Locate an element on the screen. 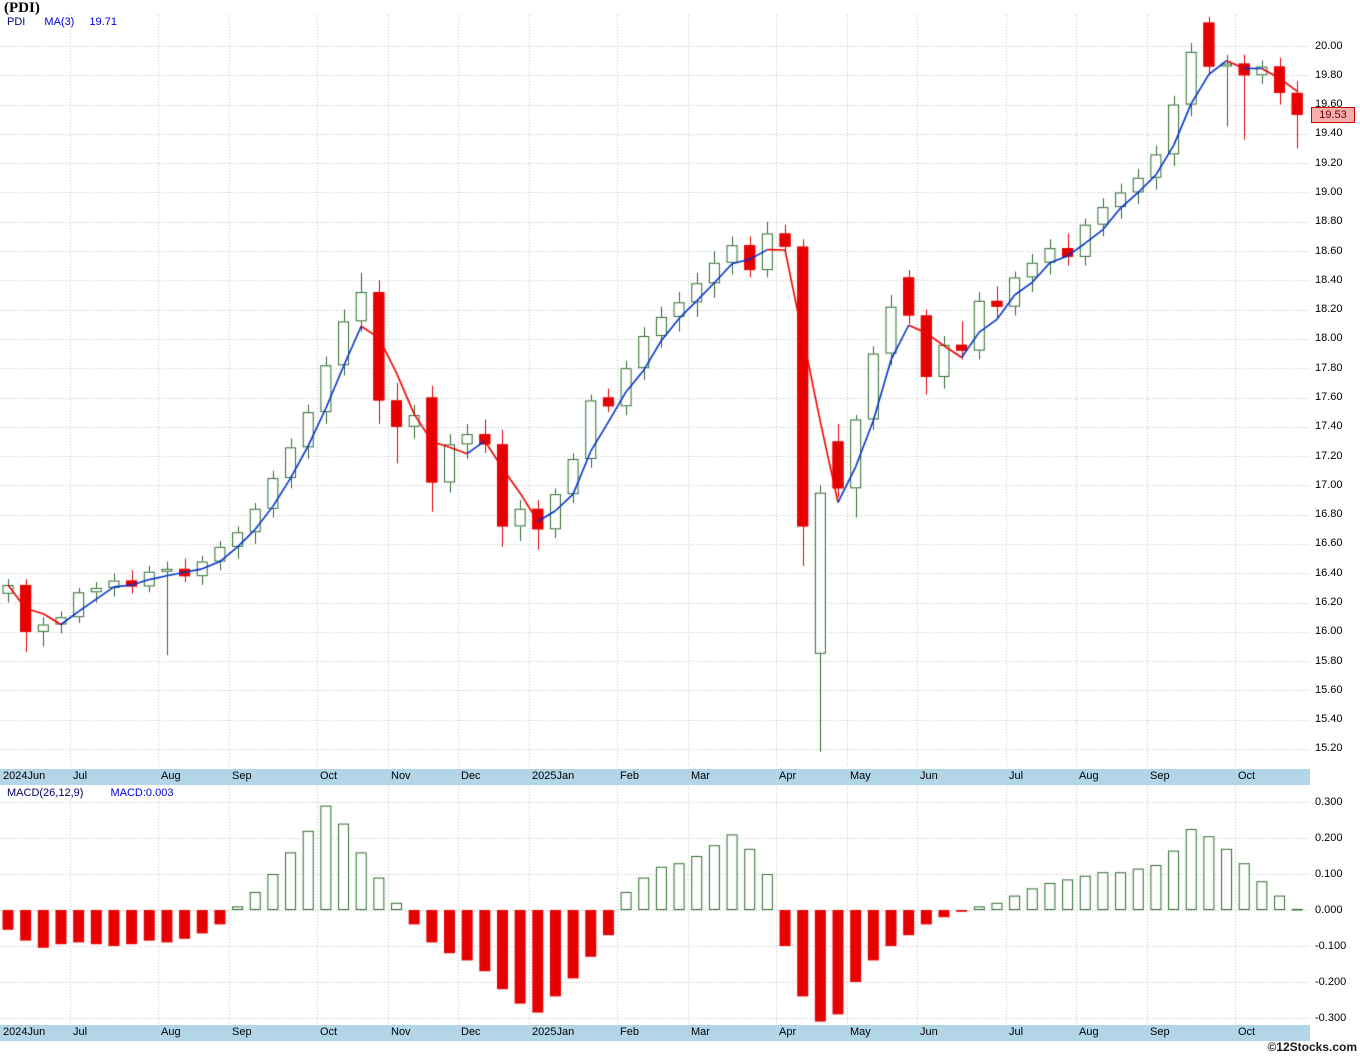 This screenshot has height=1056, width=1360. price-tick-label: 15.20 is located at coordinates (1329, 748).